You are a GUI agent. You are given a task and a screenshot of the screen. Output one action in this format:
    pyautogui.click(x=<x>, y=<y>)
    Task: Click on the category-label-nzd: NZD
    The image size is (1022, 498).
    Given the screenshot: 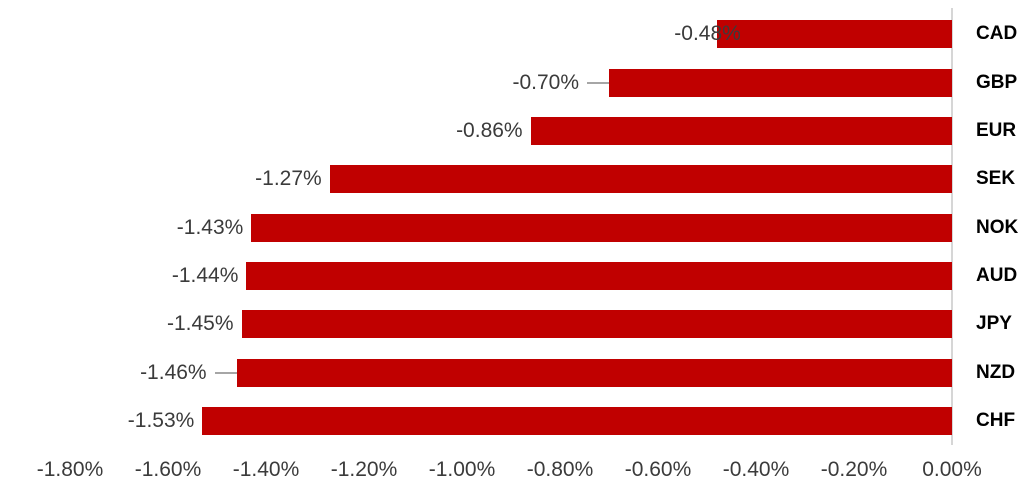 What is the action you would take?
    pyautogui.click(x=996, y=372)
    